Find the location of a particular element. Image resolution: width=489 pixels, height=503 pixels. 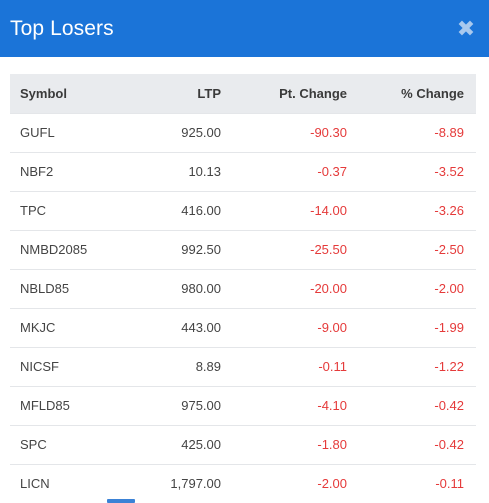

cell-ltp: 980.00 is located at coordinates (201, 288).